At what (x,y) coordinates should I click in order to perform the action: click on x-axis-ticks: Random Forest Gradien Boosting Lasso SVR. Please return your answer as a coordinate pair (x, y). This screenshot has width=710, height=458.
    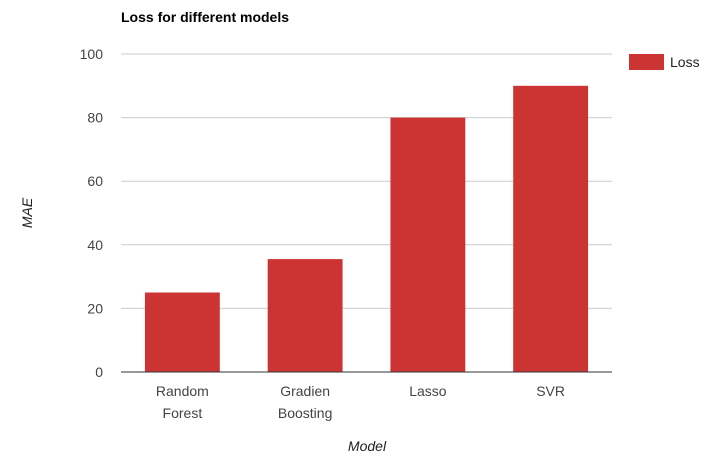
    Looking at the image, I should click on (360, 402).